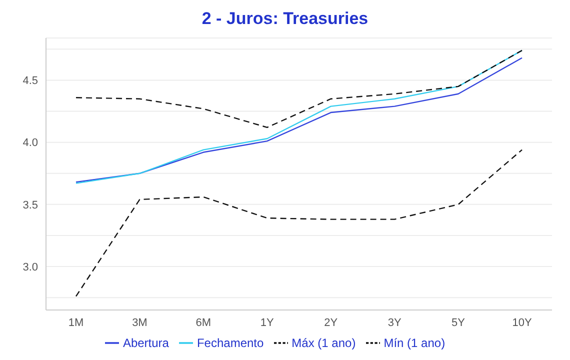 The height and width of the screenshot is (360, 570). Describe the element at coordinates (145, 343) in the screenshot. I see `legend-label: Abertura` at that location.